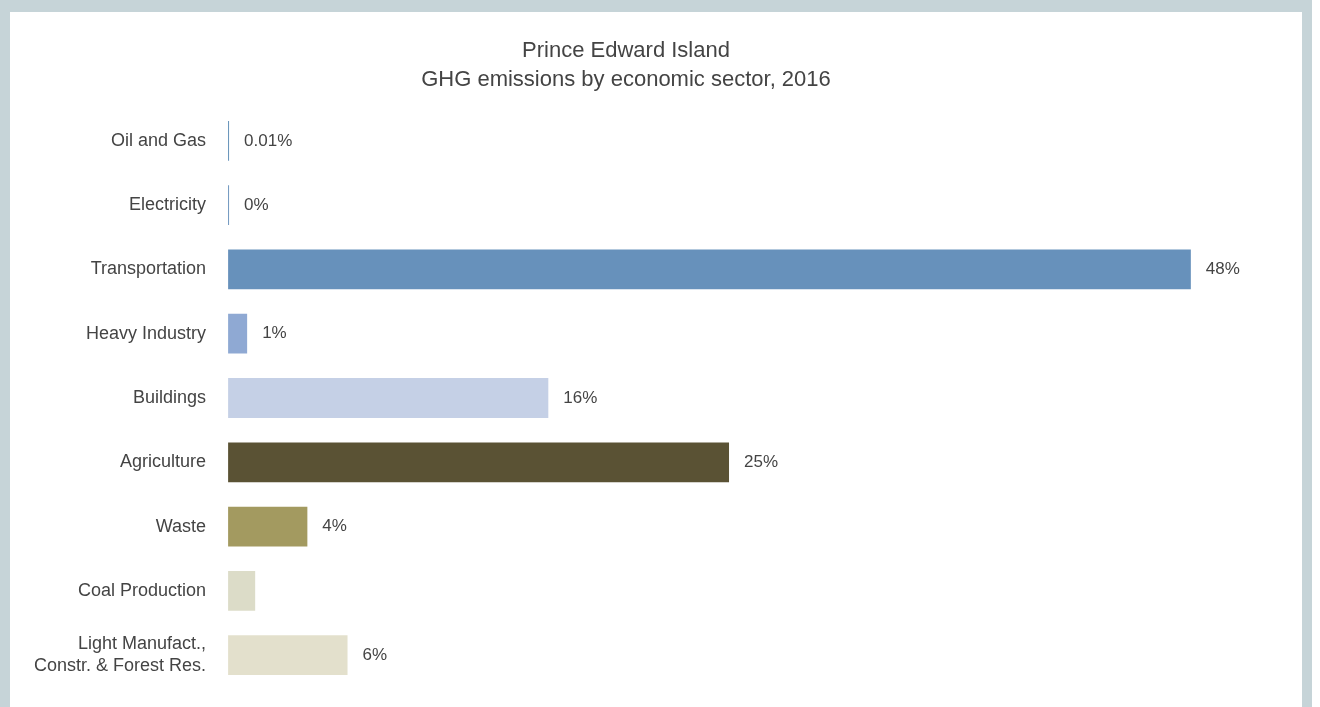 This screenshot has width=1320, height=707. I want to click on data-label: 0.01%, so click(268, 140).